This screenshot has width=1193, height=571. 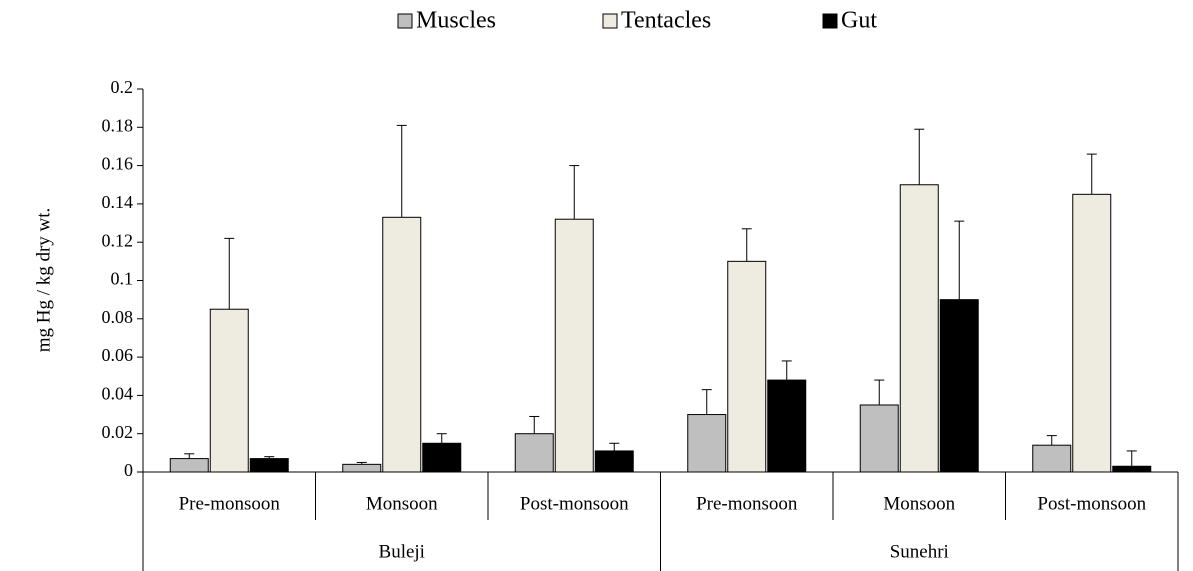 What do you see at coordinates (118, 432) in the screenshot?
I see `y-tick-label: 0.02` at bounding box center [118, 432].